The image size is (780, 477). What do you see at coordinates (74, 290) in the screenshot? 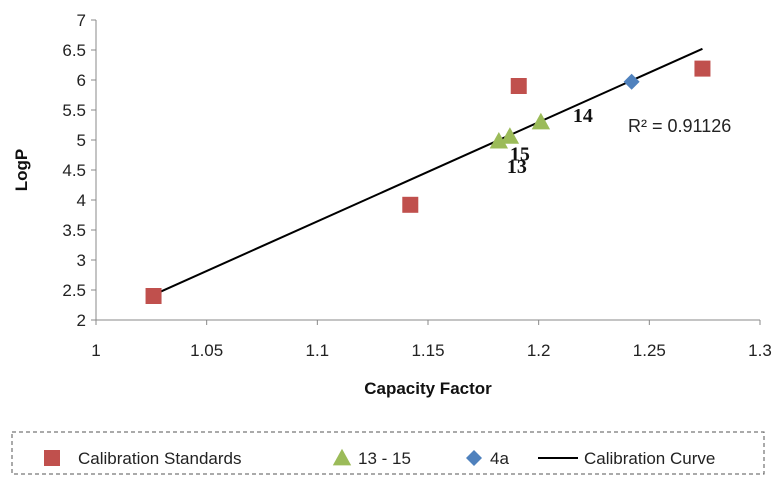
I see `y-tick-label: 2.5` at bounding box center [74, 290].